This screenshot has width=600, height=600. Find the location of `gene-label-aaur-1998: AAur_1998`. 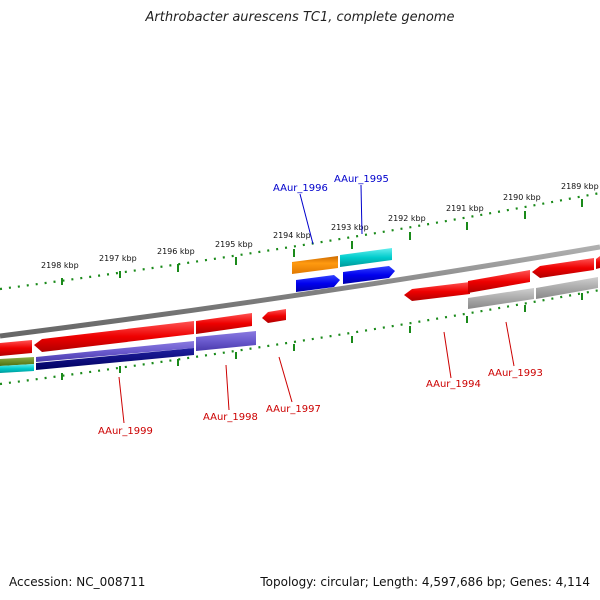

gene-label-aaur-1998: AAur_1998 is located at coordinates (230, 417).